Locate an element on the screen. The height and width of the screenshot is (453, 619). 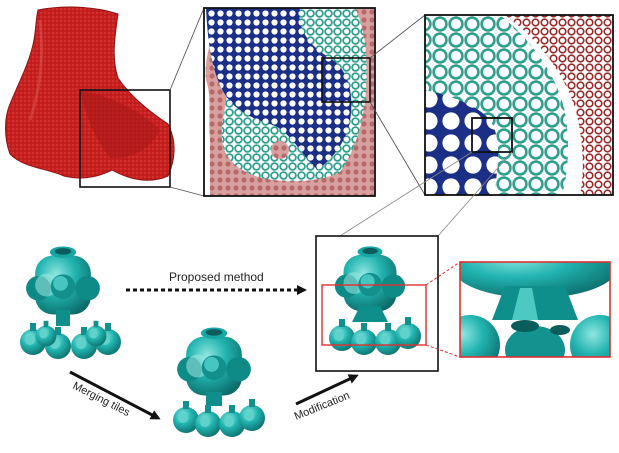
junction-zoom-detail is located at coordinates (535, 309).